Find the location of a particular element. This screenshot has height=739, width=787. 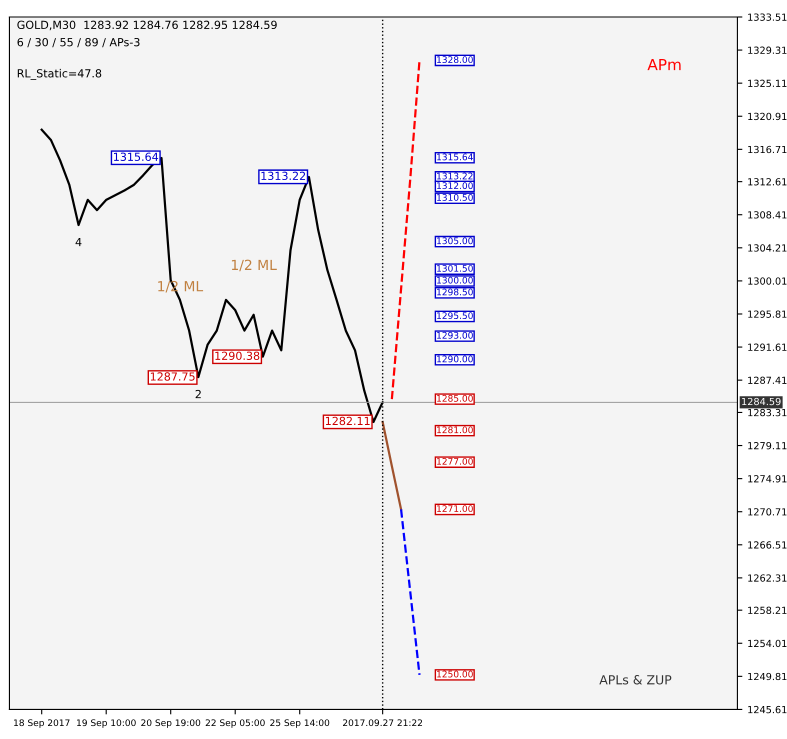

annotation: 1295.50 is located at coordinates (455, 316).